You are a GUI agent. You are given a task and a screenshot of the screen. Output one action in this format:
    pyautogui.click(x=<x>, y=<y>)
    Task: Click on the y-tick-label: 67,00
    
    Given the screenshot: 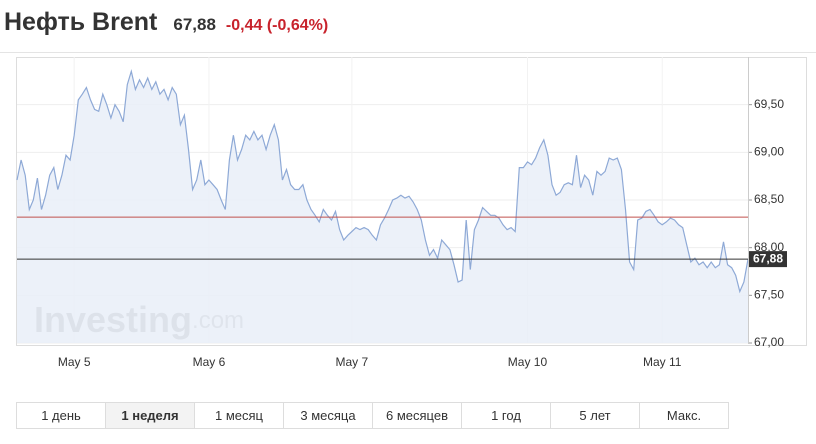 What is the action you would take?
    pyautogui.click(x=769, y=342)
    